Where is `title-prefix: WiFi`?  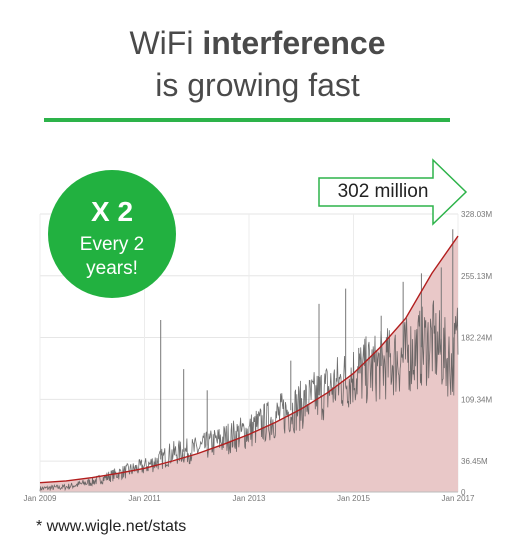 title-prefix: WiFi is located at coordinates (166, 43).